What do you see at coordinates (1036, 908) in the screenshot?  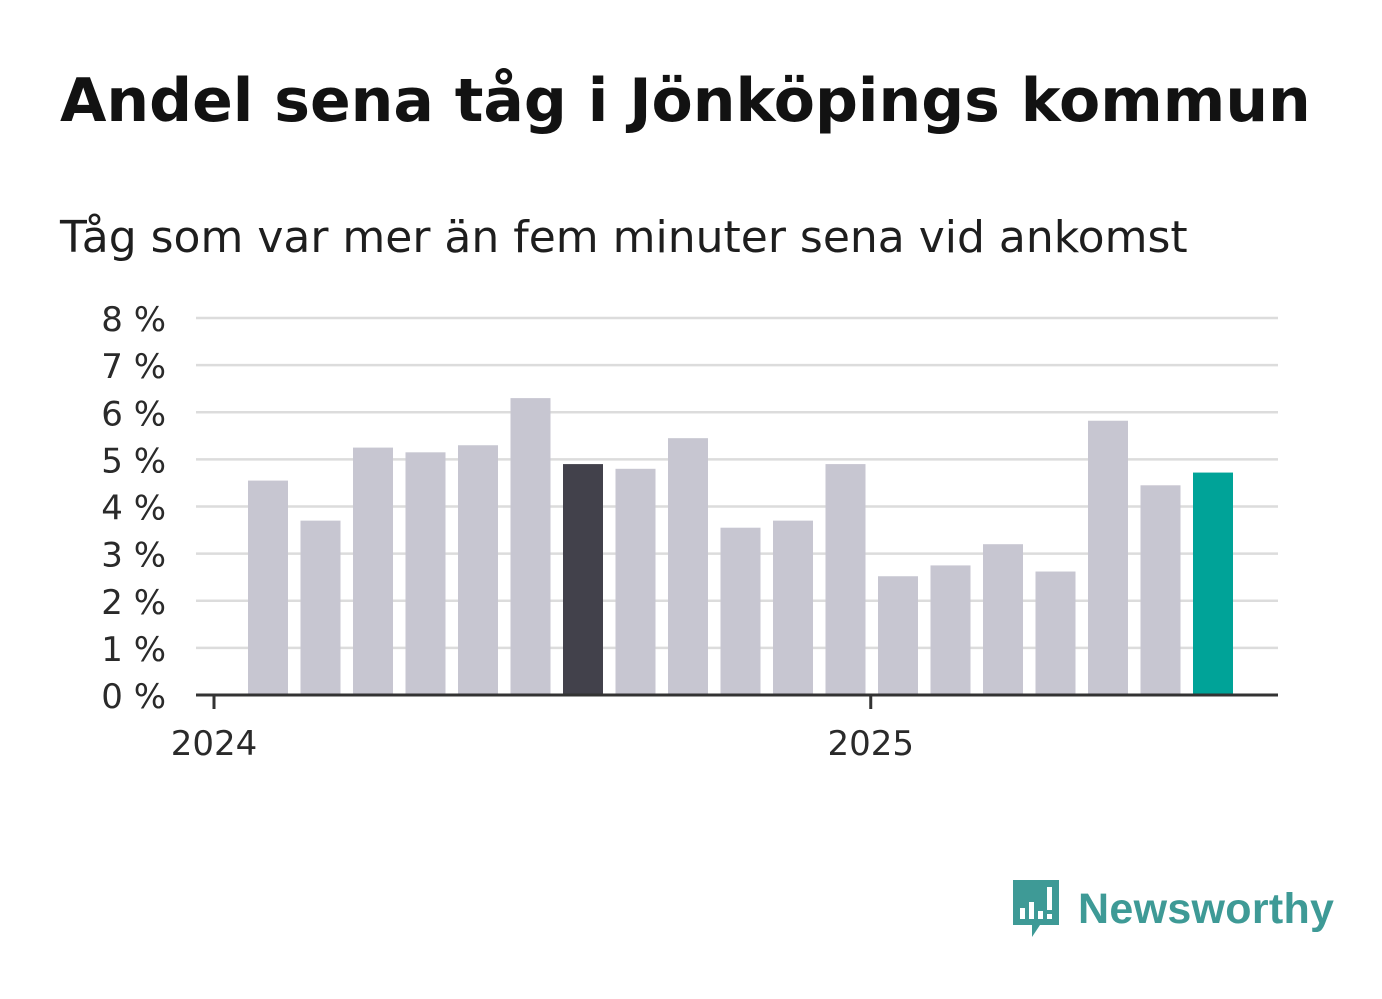 I see `newsworthy-logo-icon` at bounding box center [1036, 908].